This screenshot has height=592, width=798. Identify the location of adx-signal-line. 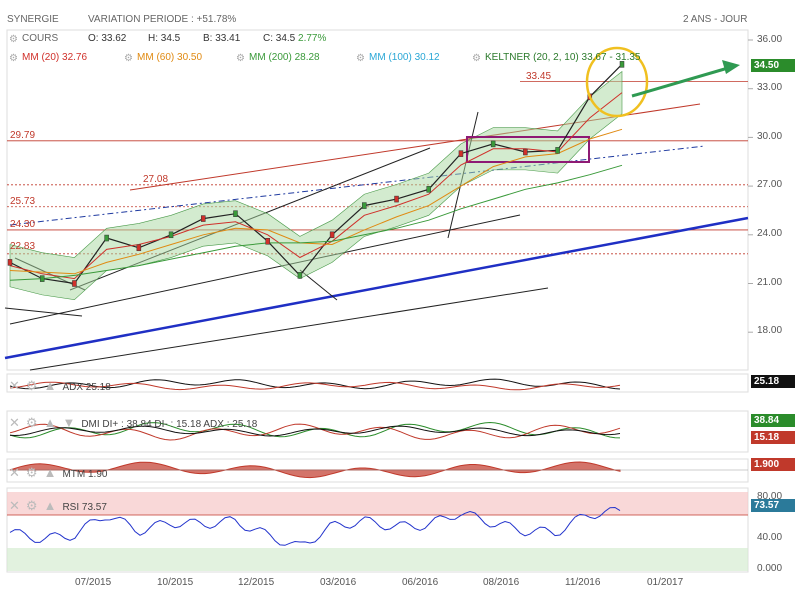
(315, 386).